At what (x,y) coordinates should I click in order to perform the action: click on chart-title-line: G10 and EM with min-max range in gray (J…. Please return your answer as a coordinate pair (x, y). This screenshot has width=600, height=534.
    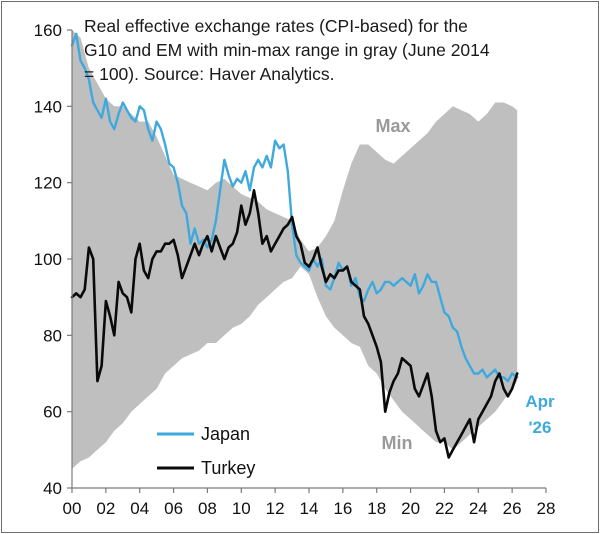
    Looking at the image, I should click on (287, 50).